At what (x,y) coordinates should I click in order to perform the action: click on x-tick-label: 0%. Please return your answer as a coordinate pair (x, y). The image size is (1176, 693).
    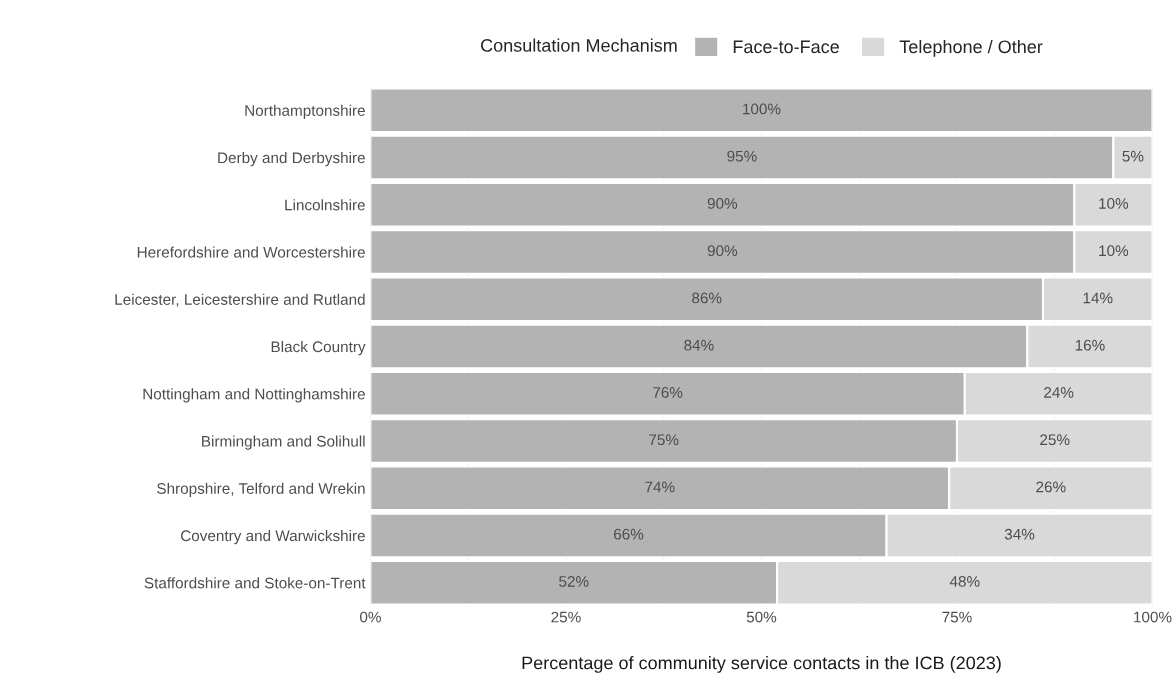
    Looking at the image, I should click on (370, 617).